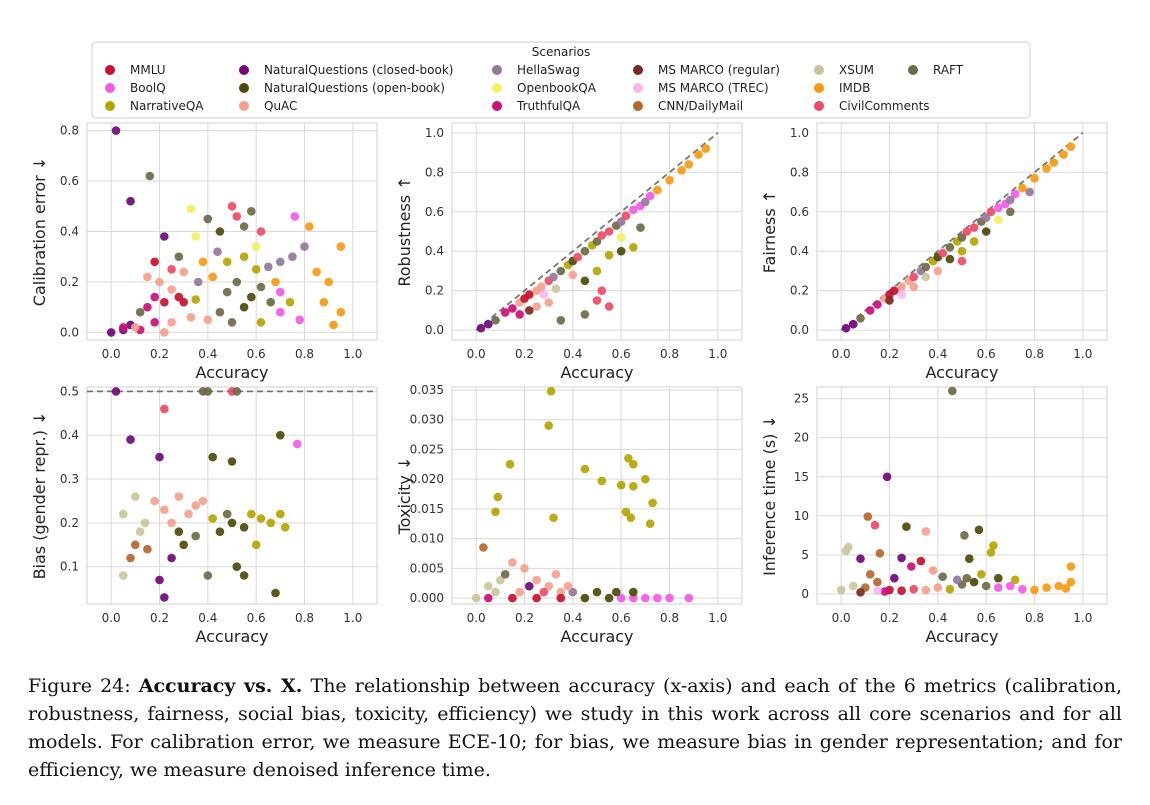  What do you see at coordinates (268, 106) in the screenshot?
I see `legend-item: QuAC` at bounding box center [268, 106].